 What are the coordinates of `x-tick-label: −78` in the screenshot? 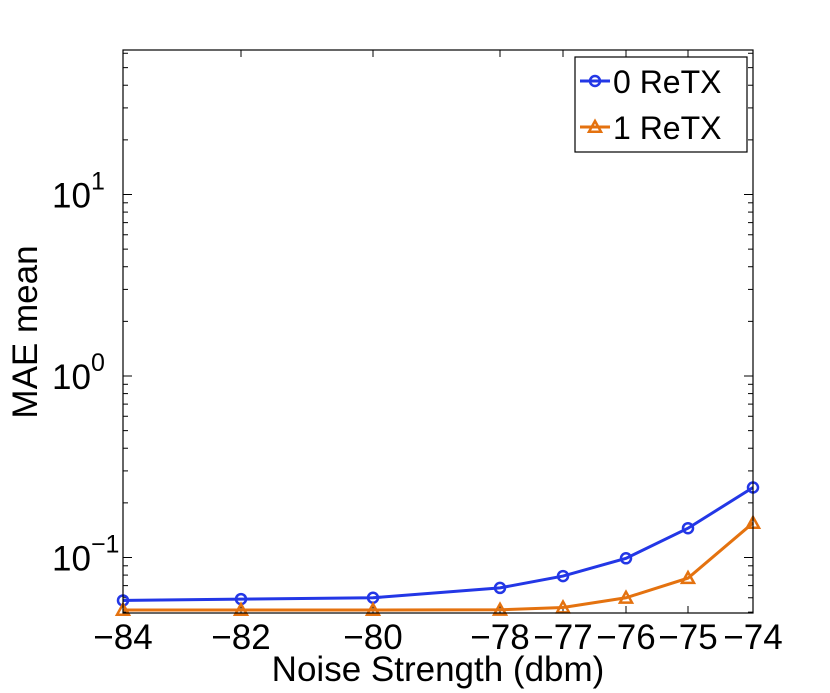 It's located at (499, 637).